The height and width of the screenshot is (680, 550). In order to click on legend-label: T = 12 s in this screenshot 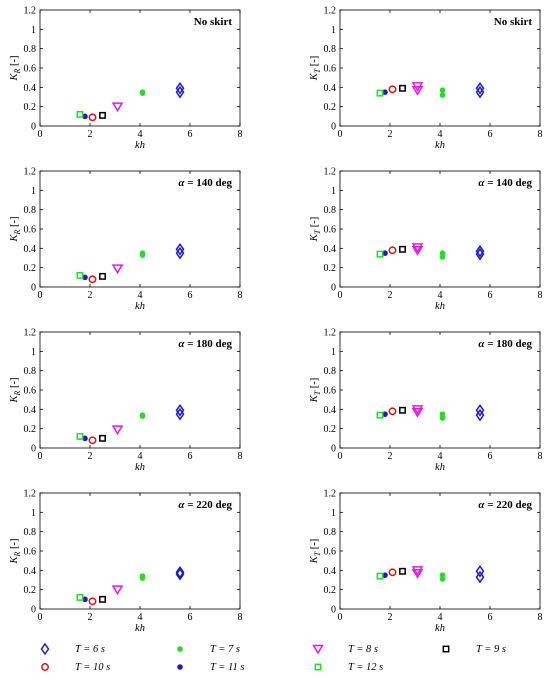, I will do `click(365, 667)`.